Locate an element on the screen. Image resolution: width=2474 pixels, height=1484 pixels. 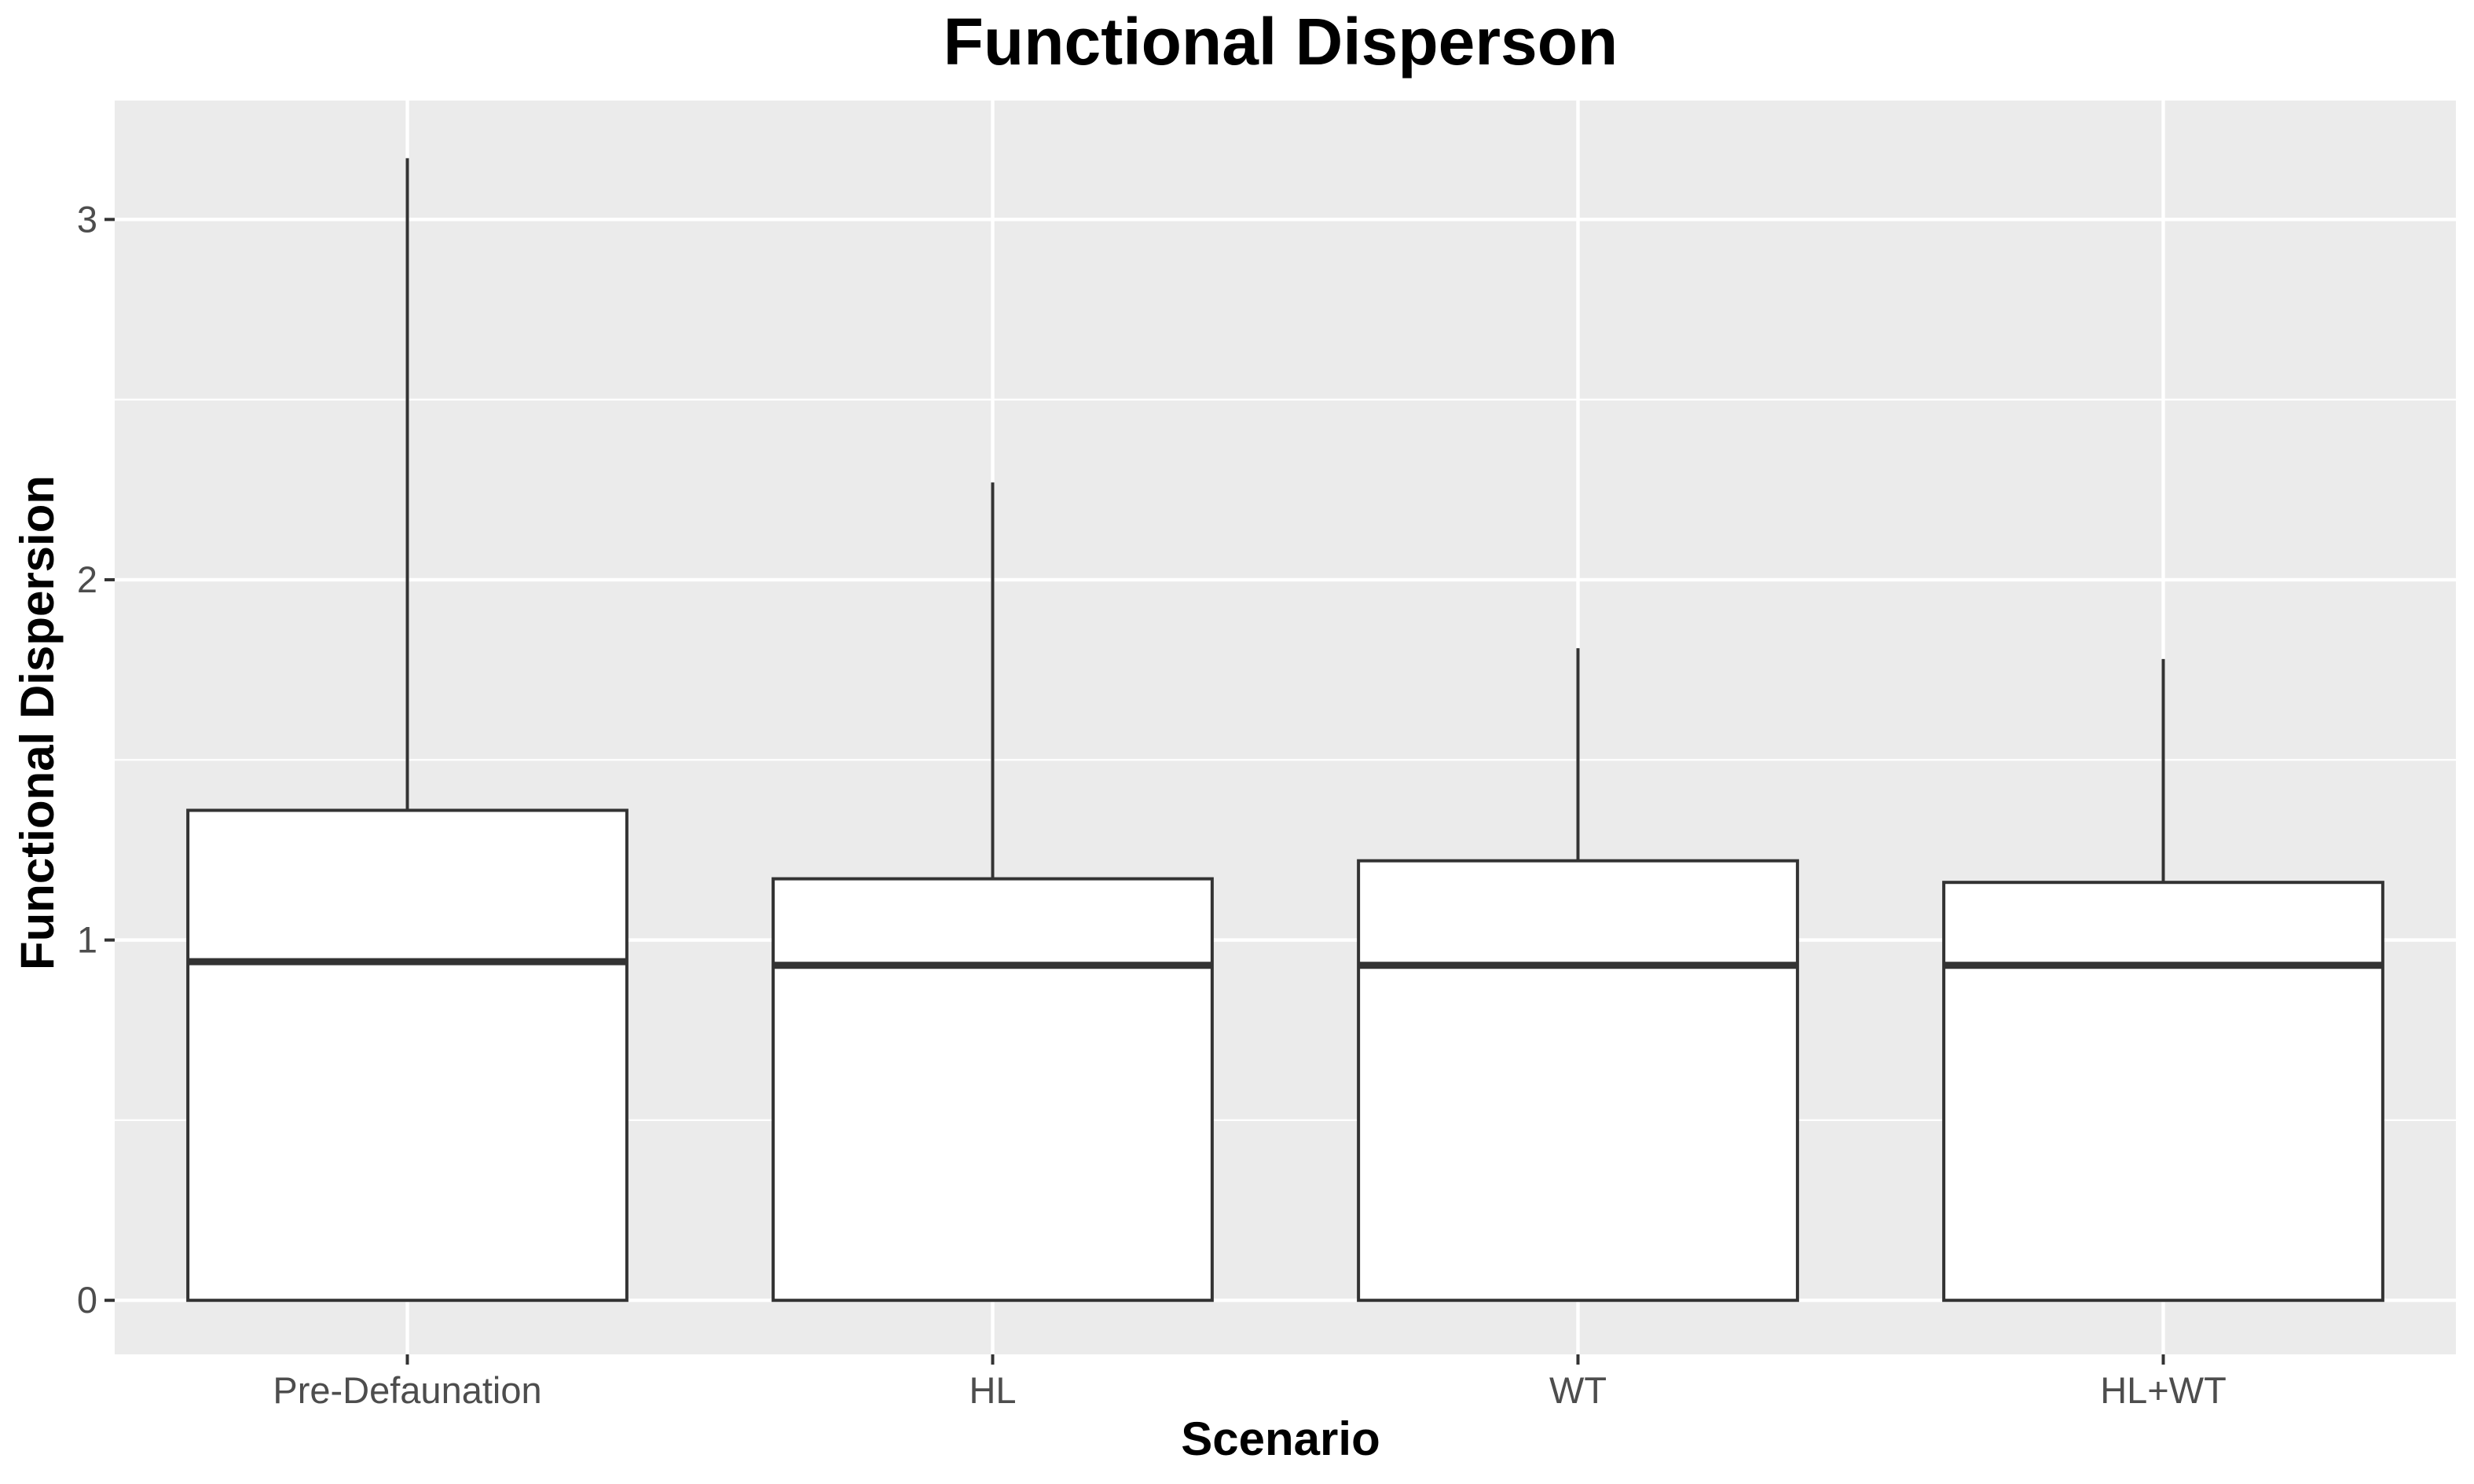
box-pre-defaunation is located at coordinates (408, 730).